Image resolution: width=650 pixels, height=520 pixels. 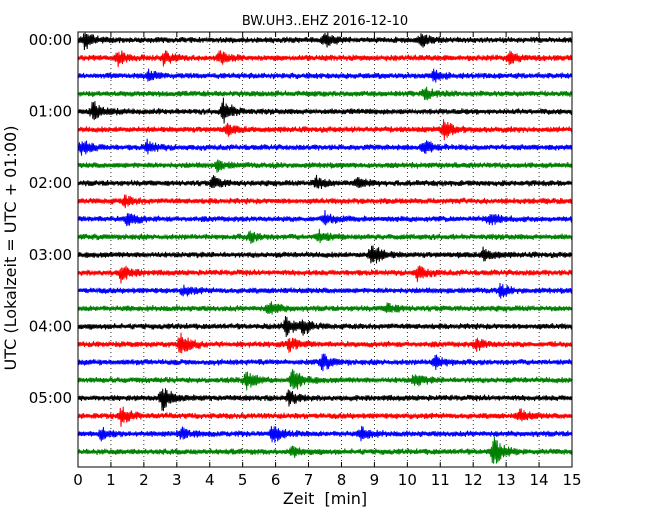 What do you see at coordinates (50, 398) in the screenshot?
I see `y-tick-label: 05:00` at bounding box center [50, 398].